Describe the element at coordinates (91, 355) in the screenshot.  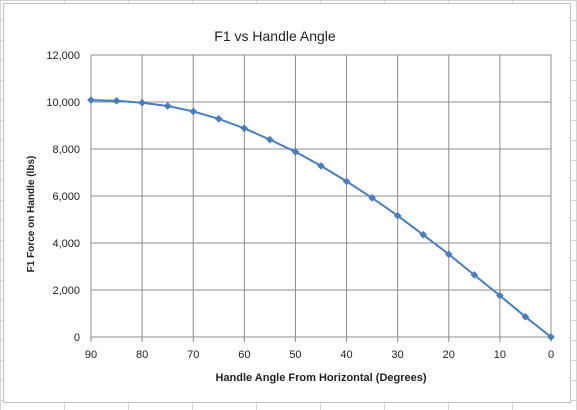
I see `x-tick-label: 90` at that location.